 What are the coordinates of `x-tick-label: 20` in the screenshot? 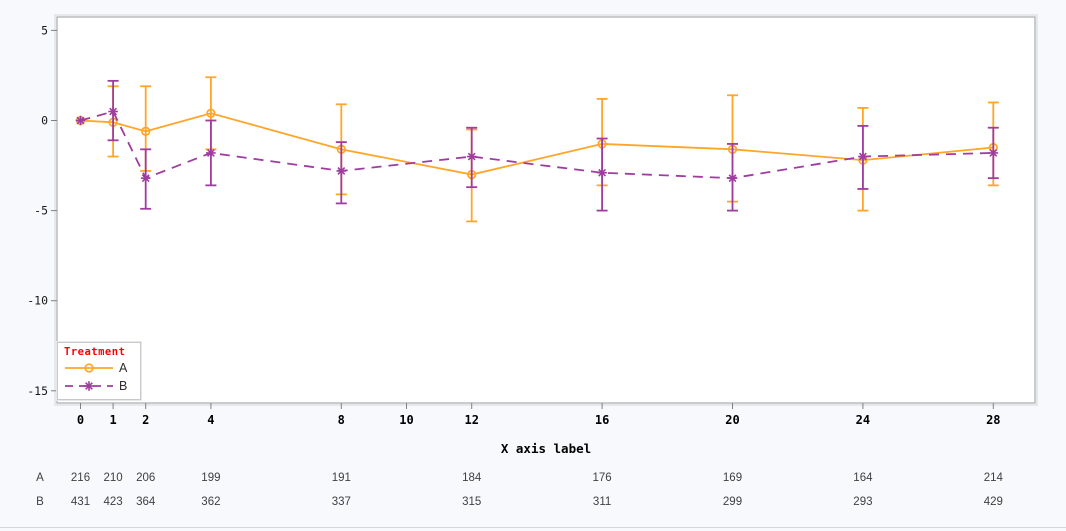 It's located at (732, 420).